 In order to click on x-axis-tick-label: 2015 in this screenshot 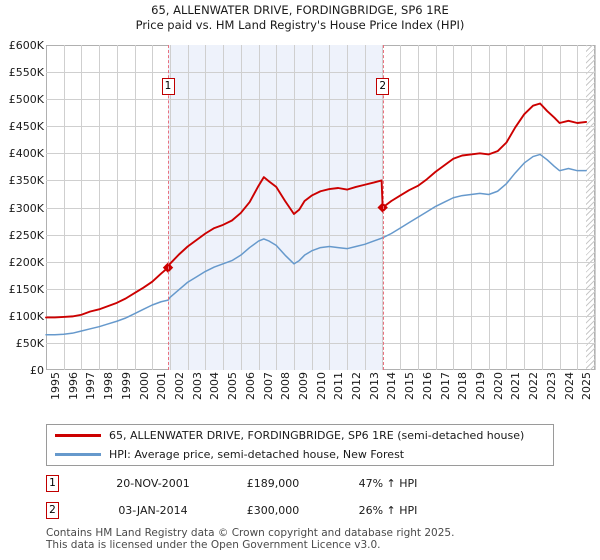, I will do `click(410, 386)`.